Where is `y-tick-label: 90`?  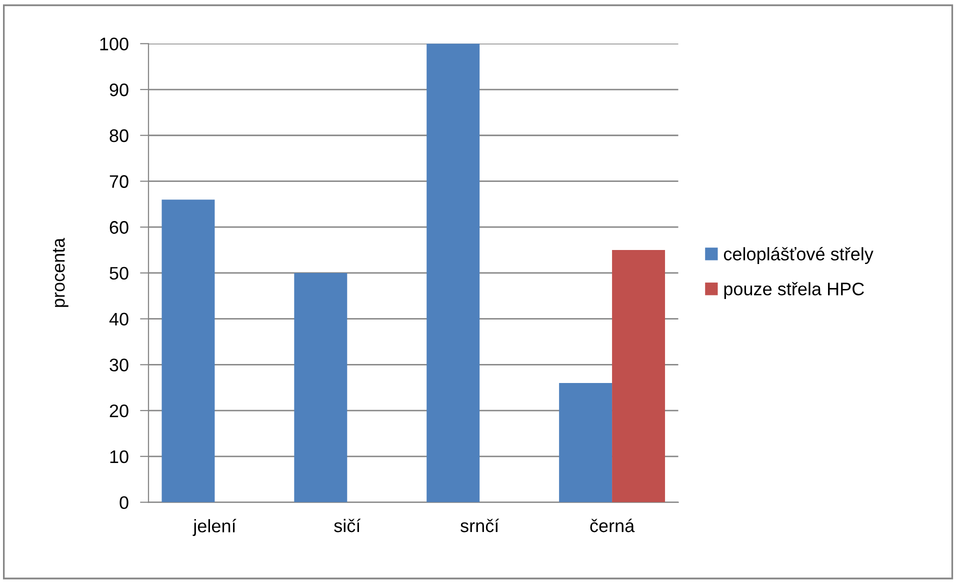 y-tick-label: 90 is located at coordinates (119, 89).